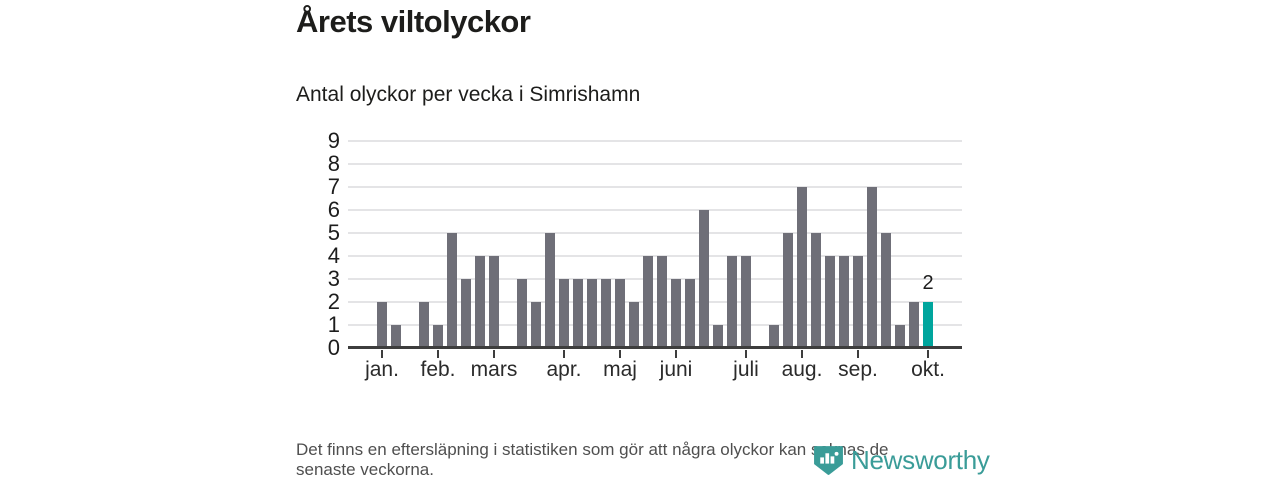 This screenshot has width=1280, height=480. Describe the element at coordinates (333, 255) in the screenshot. I see `y-axis-label: 4` at that location.